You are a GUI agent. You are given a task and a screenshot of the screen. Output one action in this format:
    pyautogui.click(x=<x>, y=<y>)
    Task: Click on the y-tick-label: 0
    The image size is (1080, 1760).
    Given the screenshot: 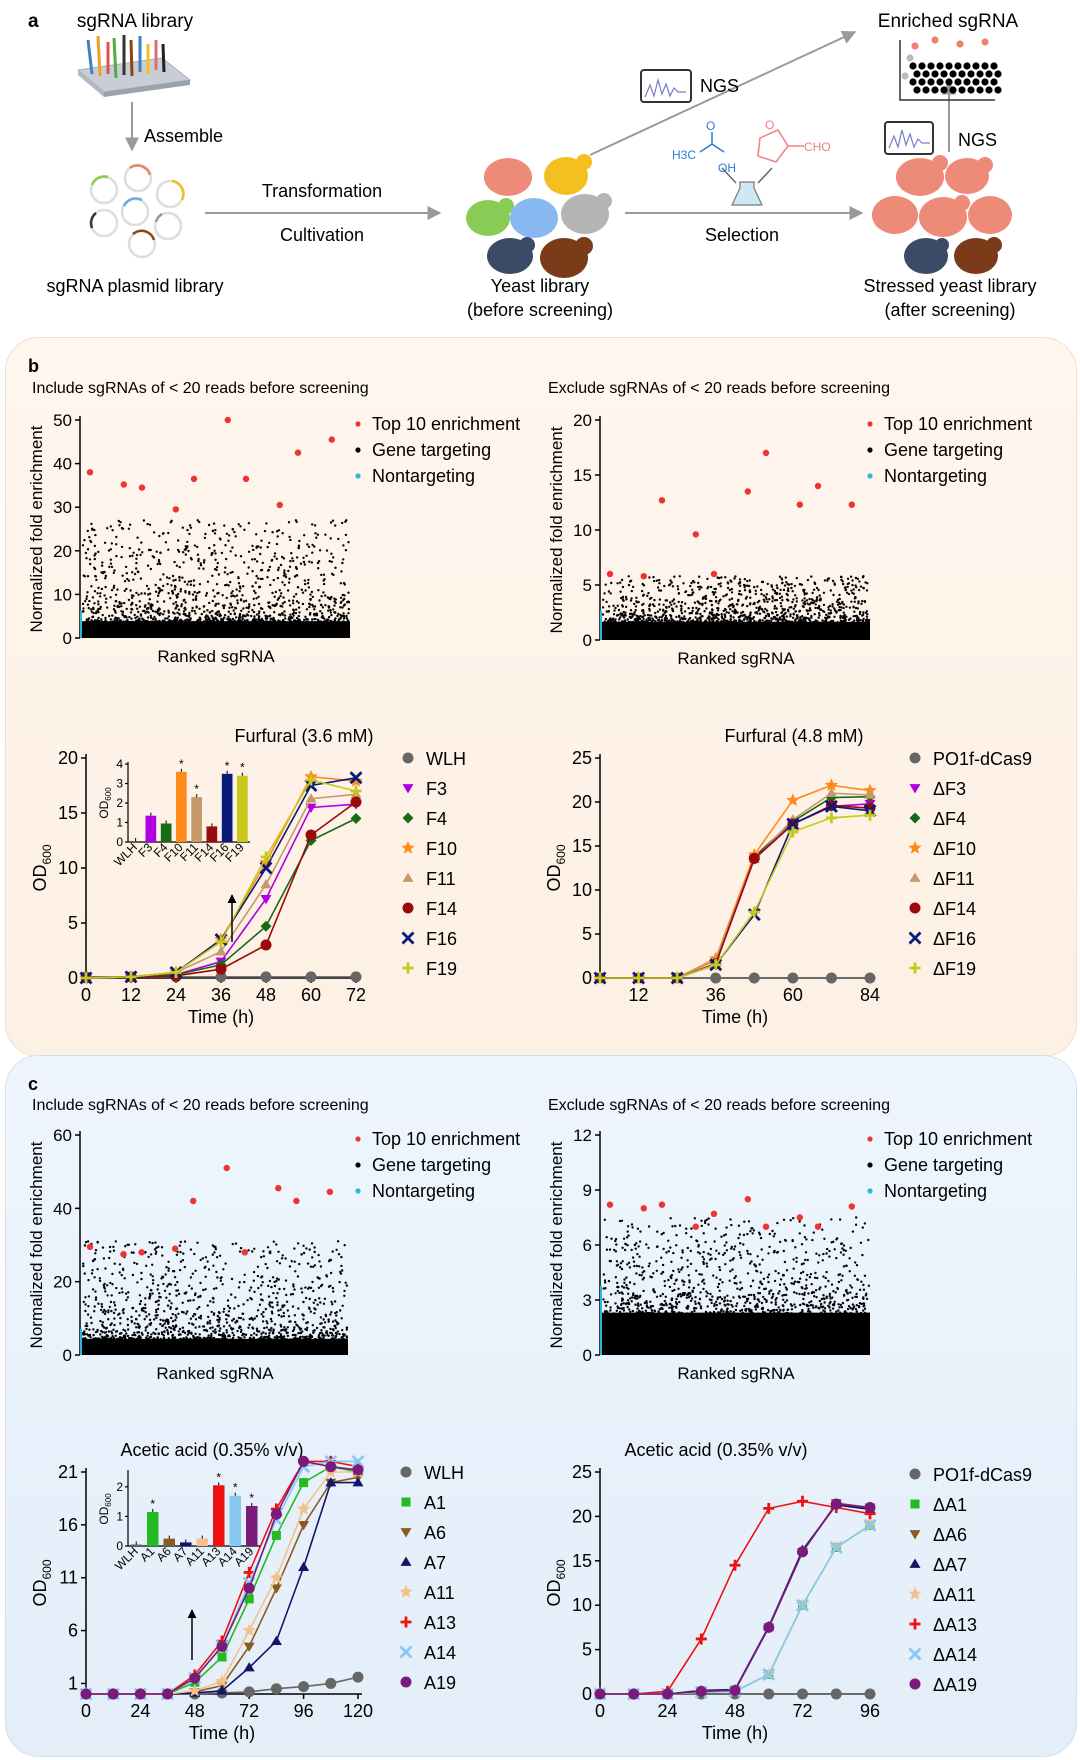 What is the action you would take?
    pyautogui.click(x=67, y=638)
    